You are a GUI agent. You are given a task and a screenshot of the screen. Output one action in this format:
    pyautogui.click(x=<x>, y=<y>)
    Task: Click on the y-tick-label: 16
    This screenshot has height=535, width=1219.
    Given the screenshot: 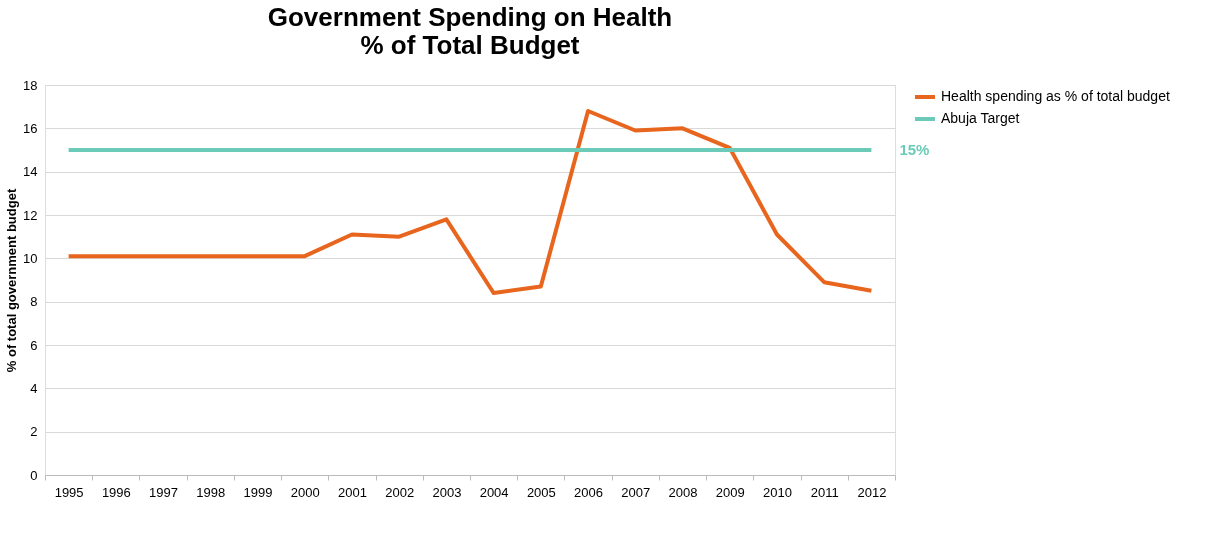 What is the action you would take?
    pyautogui.click(x=30, y=128)
    